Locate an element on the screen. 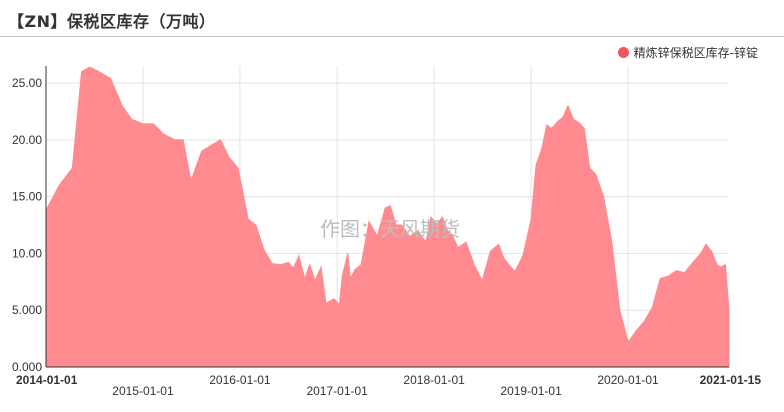  x-tick-label: 2021-01-15 is located at coordinates (731, 380).